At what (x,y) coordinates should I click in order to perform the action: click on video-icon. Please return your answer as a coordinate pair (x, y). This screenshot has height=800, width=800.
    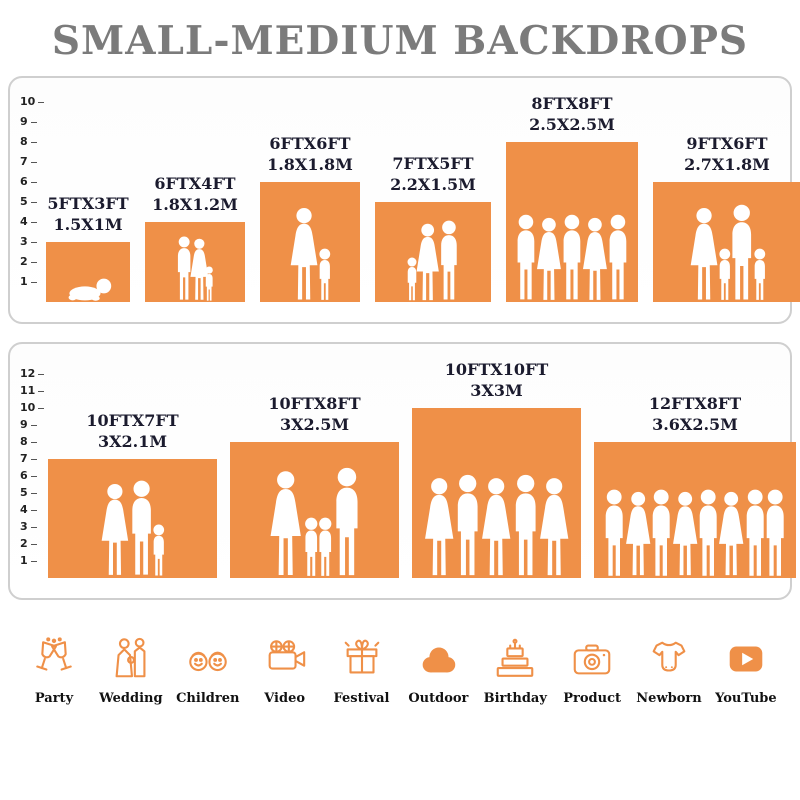
    Looking at the image, I should click on (285, 658).